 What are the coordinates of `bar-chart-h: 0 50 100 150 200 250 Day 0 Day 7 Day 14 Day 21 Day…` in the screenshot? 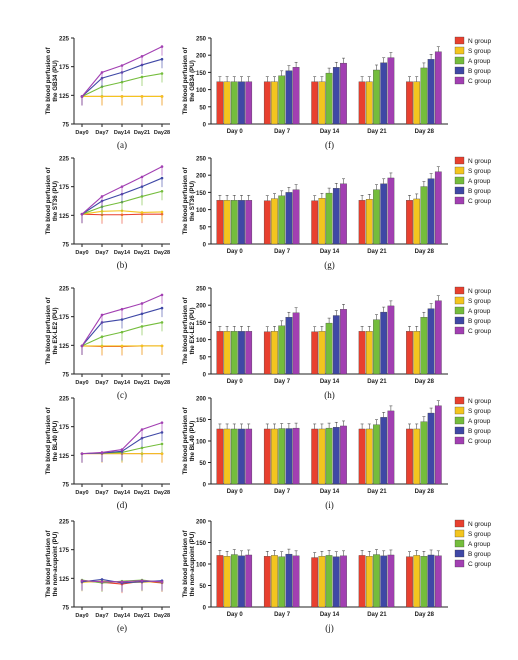 It's located at (337, 344).